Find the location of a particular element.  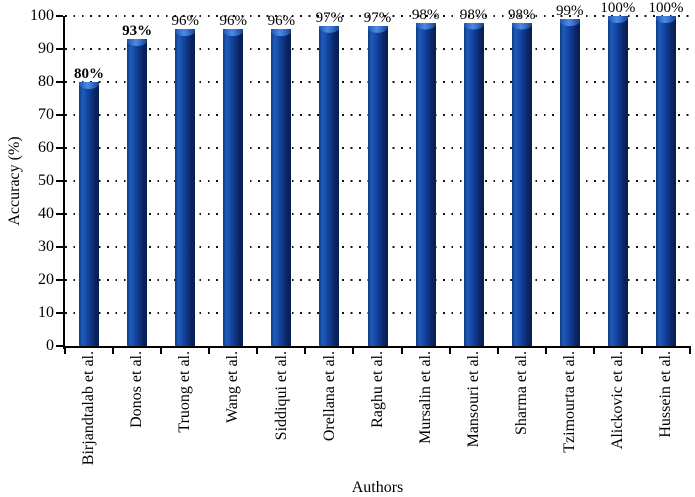

x-category-label: Birjandtalab et al. is located at coordinates (89, 408).